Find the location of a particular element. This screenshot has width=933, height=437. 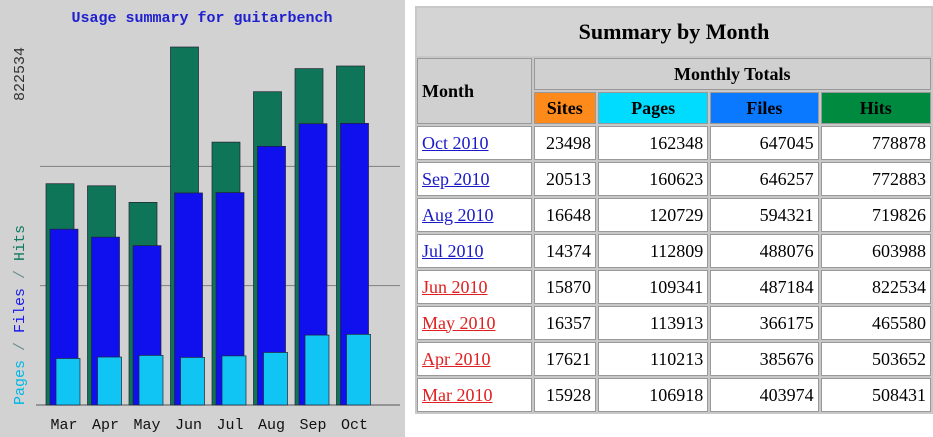

table-cell: 20513 is located at coordinates (564, 179).